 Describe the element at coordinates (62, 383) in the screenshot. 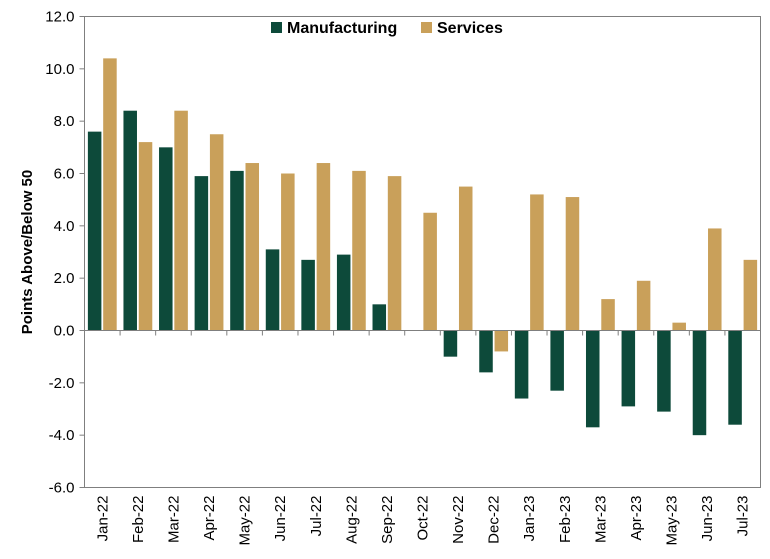

I see `y-tick-label: -2.0` at that location.